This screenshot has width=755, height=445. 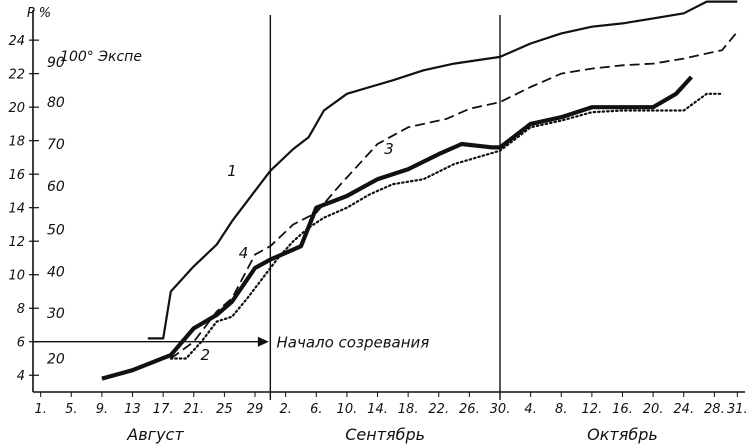 I want to click on x-tick-label: 9., so click(x=102, y=409).